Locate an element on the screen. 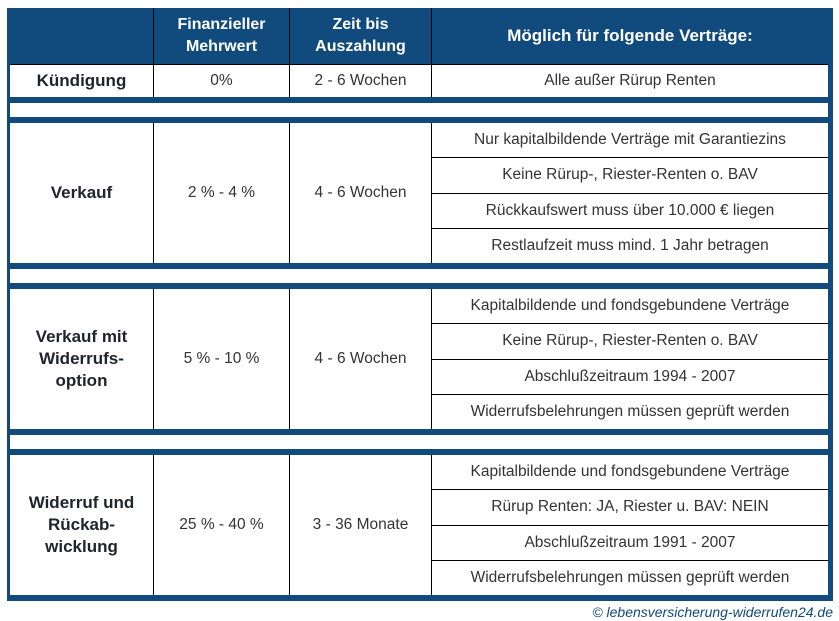  vertraege-item: Abschlußzeitraum 1994 - 2007 is located at coordinates (630, 377).